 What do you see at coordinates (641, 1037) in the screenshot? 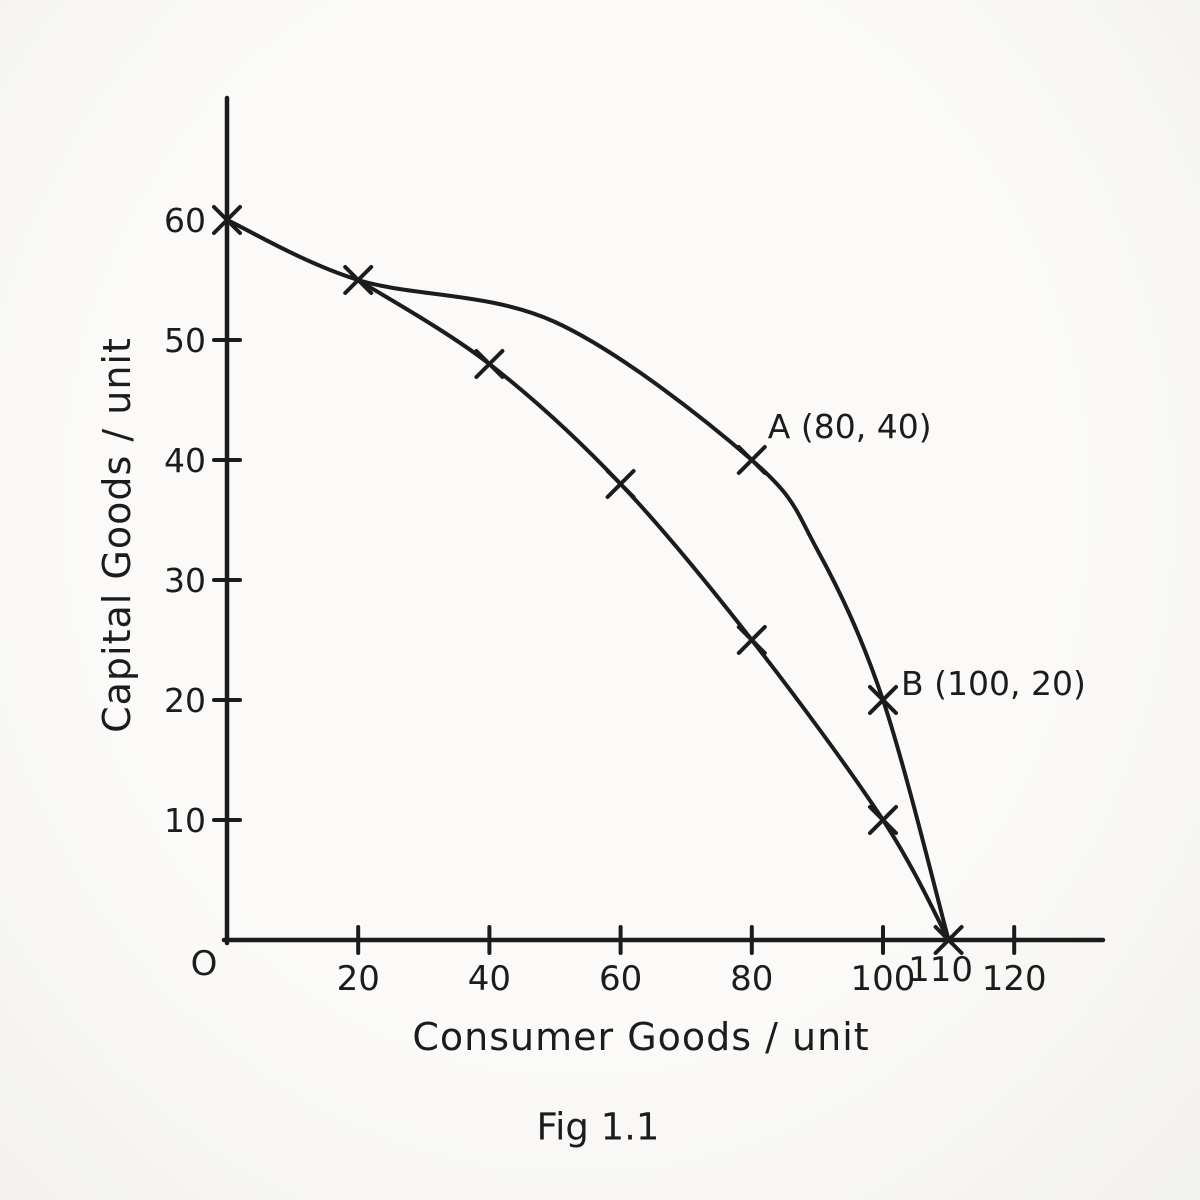
I see `x-axis-title: Consumer Goods / unit` at bounding box center [641, 1037].